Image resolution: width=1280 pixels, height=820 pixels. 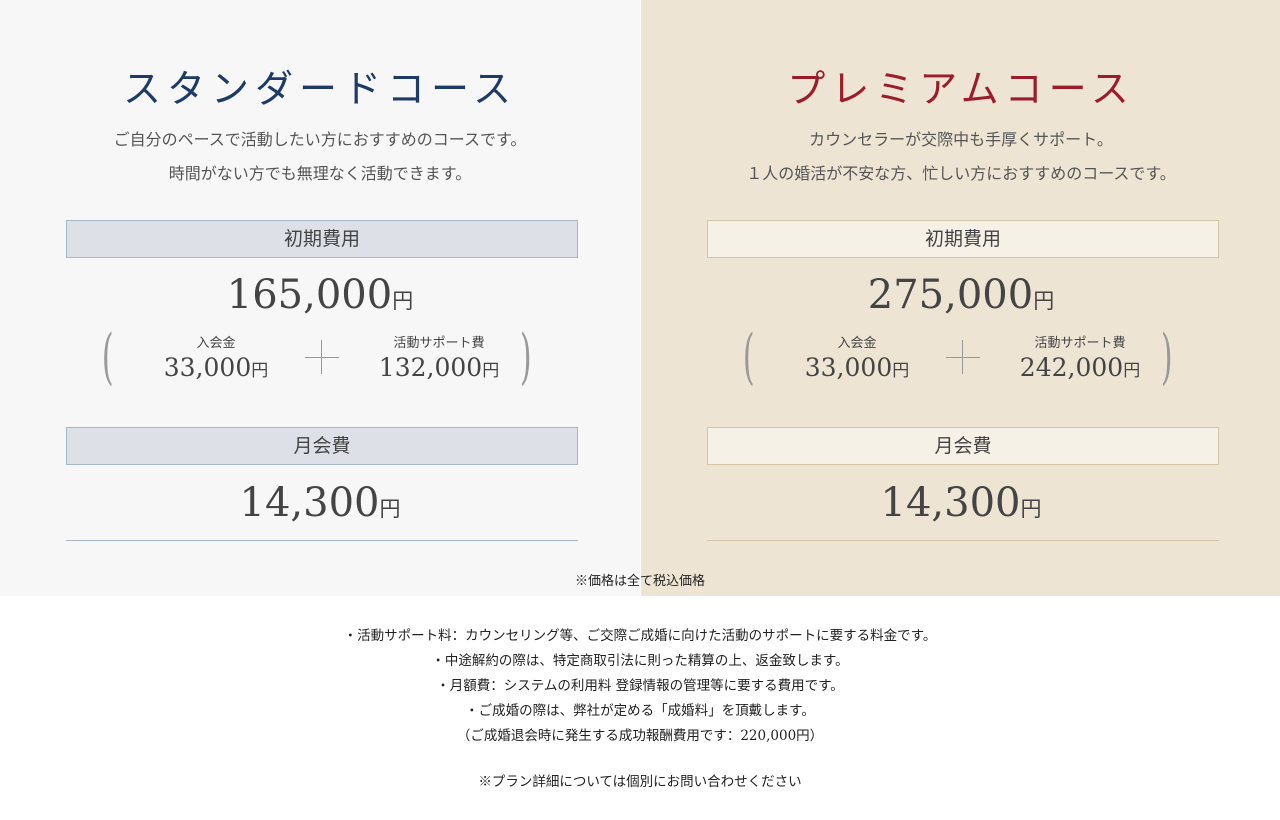 I want to click on support-fee: 活動サポート費 242,000円, so click(x=1080, y=359).